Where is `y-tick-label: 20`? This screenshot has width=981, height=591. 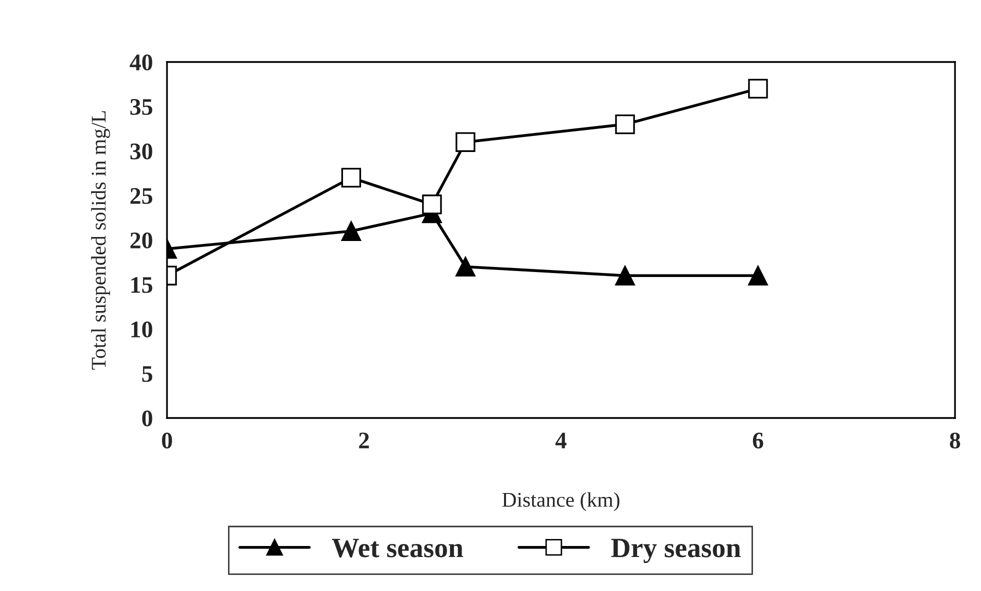
y-tick-label: 20 is located at coordinates (141, 240).